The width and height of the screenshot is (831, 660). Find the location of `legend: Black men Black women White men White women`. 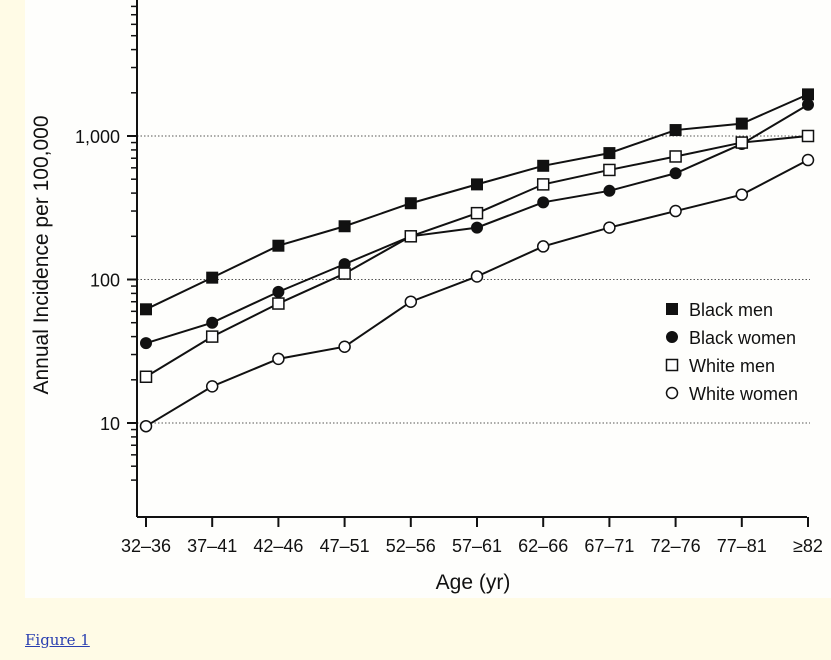

legend: Black men Black women White men White women is located at coordinates (731, 352).